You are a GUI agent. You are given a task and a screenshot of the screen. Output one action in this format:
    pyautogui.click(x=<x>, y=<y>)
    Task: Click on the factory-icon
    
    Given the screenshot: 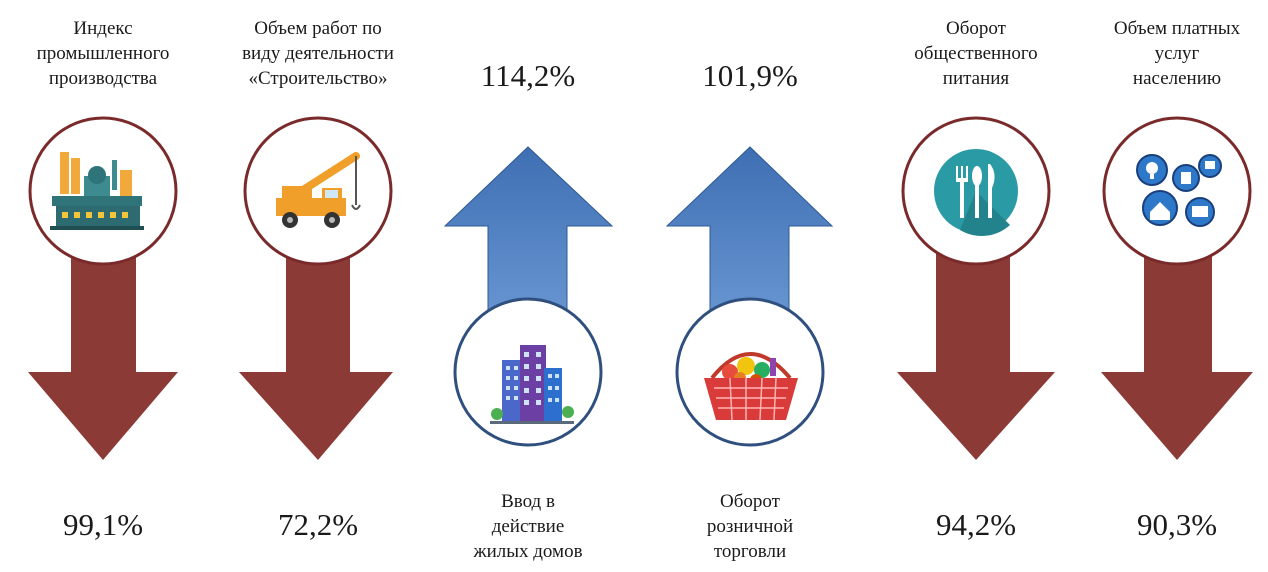 What is the action you would take?
    pyautogui.click(x=97, y=191)
    